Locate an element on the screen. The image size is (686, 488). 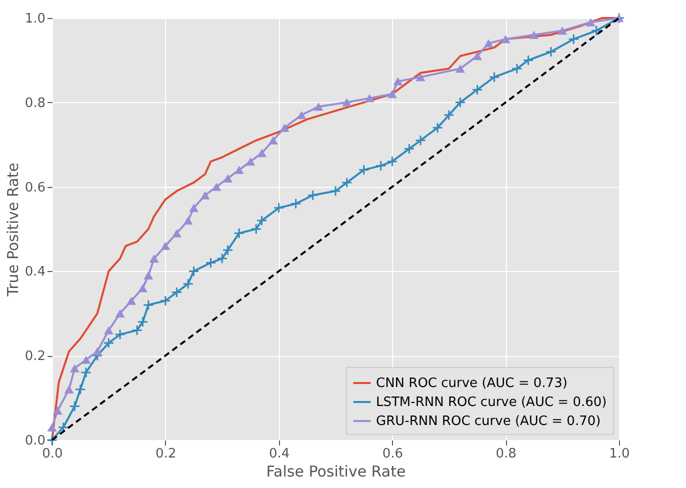
legend-label: LSTM-RNN ROC curve (AUC = 0.60) is located at coordinates (491, 402).